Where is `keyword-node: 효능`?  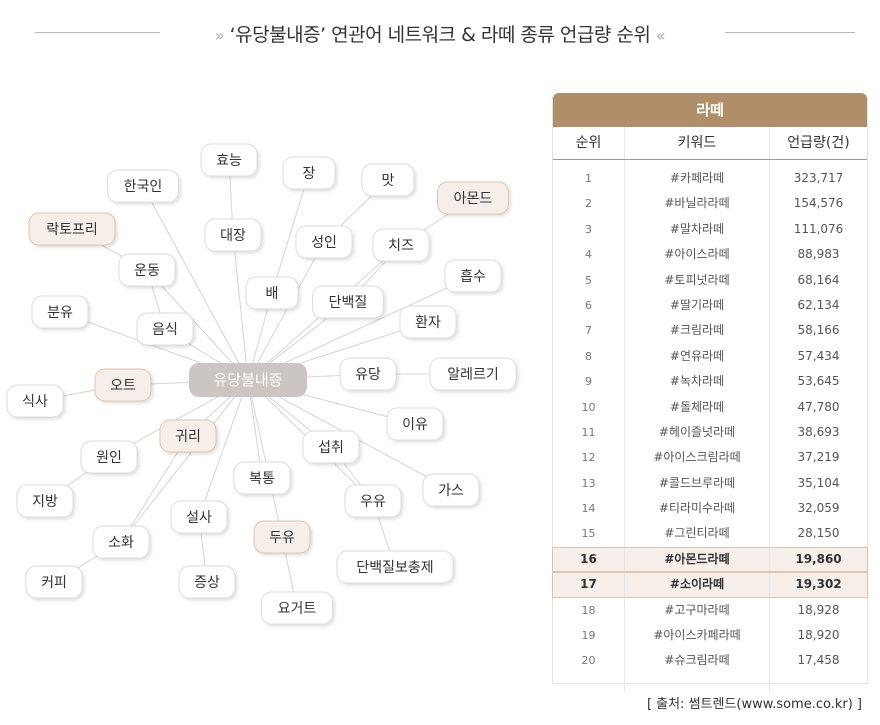 keyword-node: 효능 is located at coordinates (229, 160).